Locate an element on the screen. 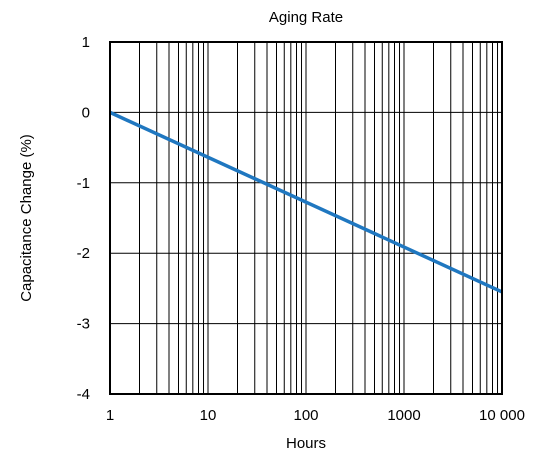  y-tick-label: 1 is located at coordinates (86, 42).